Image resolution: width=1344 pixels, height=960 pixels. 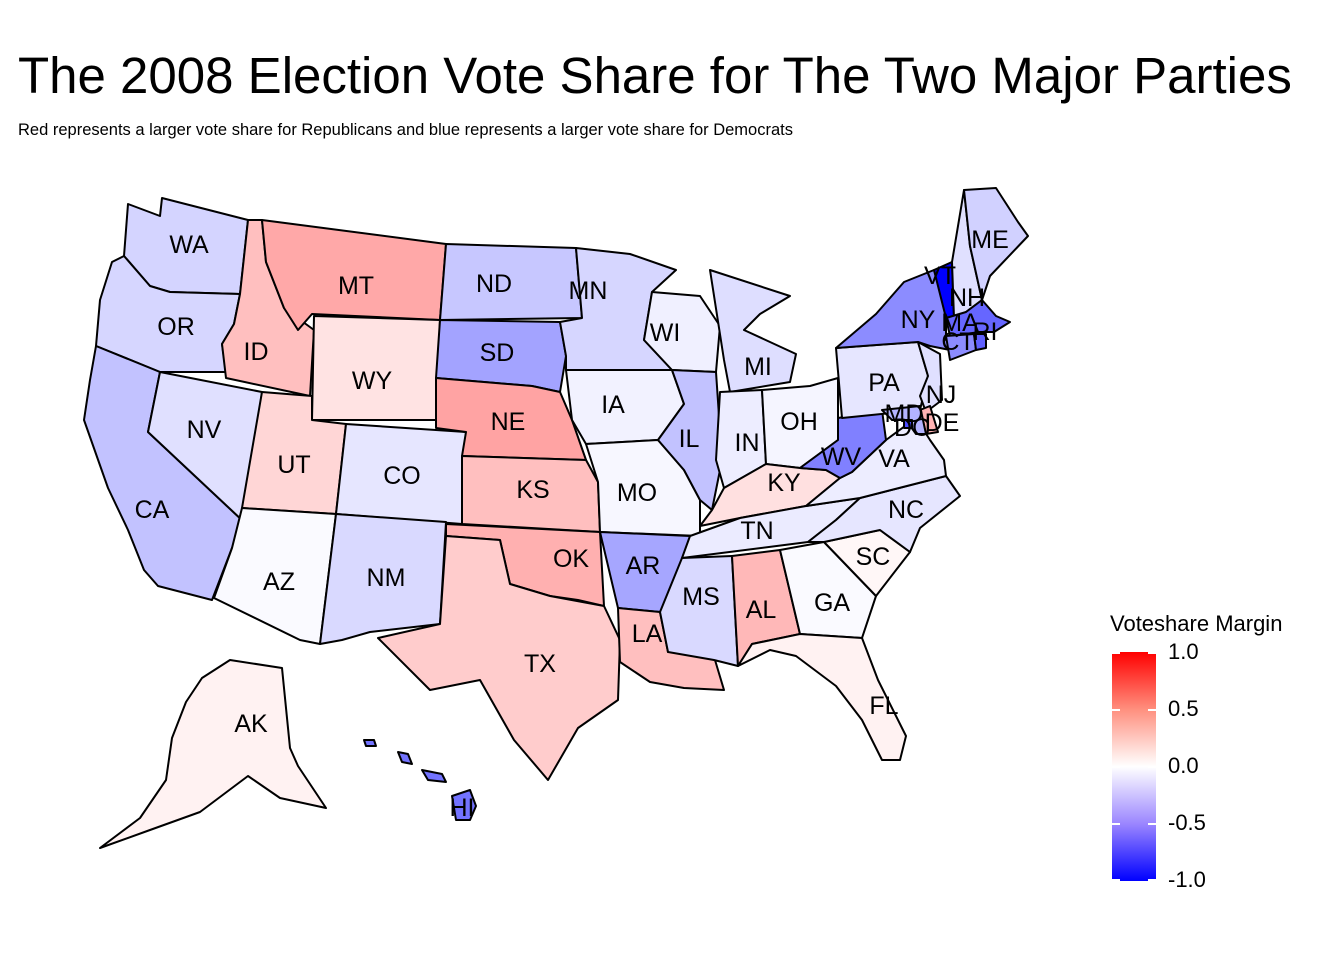 What do you see at coordinates (985, 332) in the screenshot?
I see `label-RI: RI` at bounding box center [985, 332].